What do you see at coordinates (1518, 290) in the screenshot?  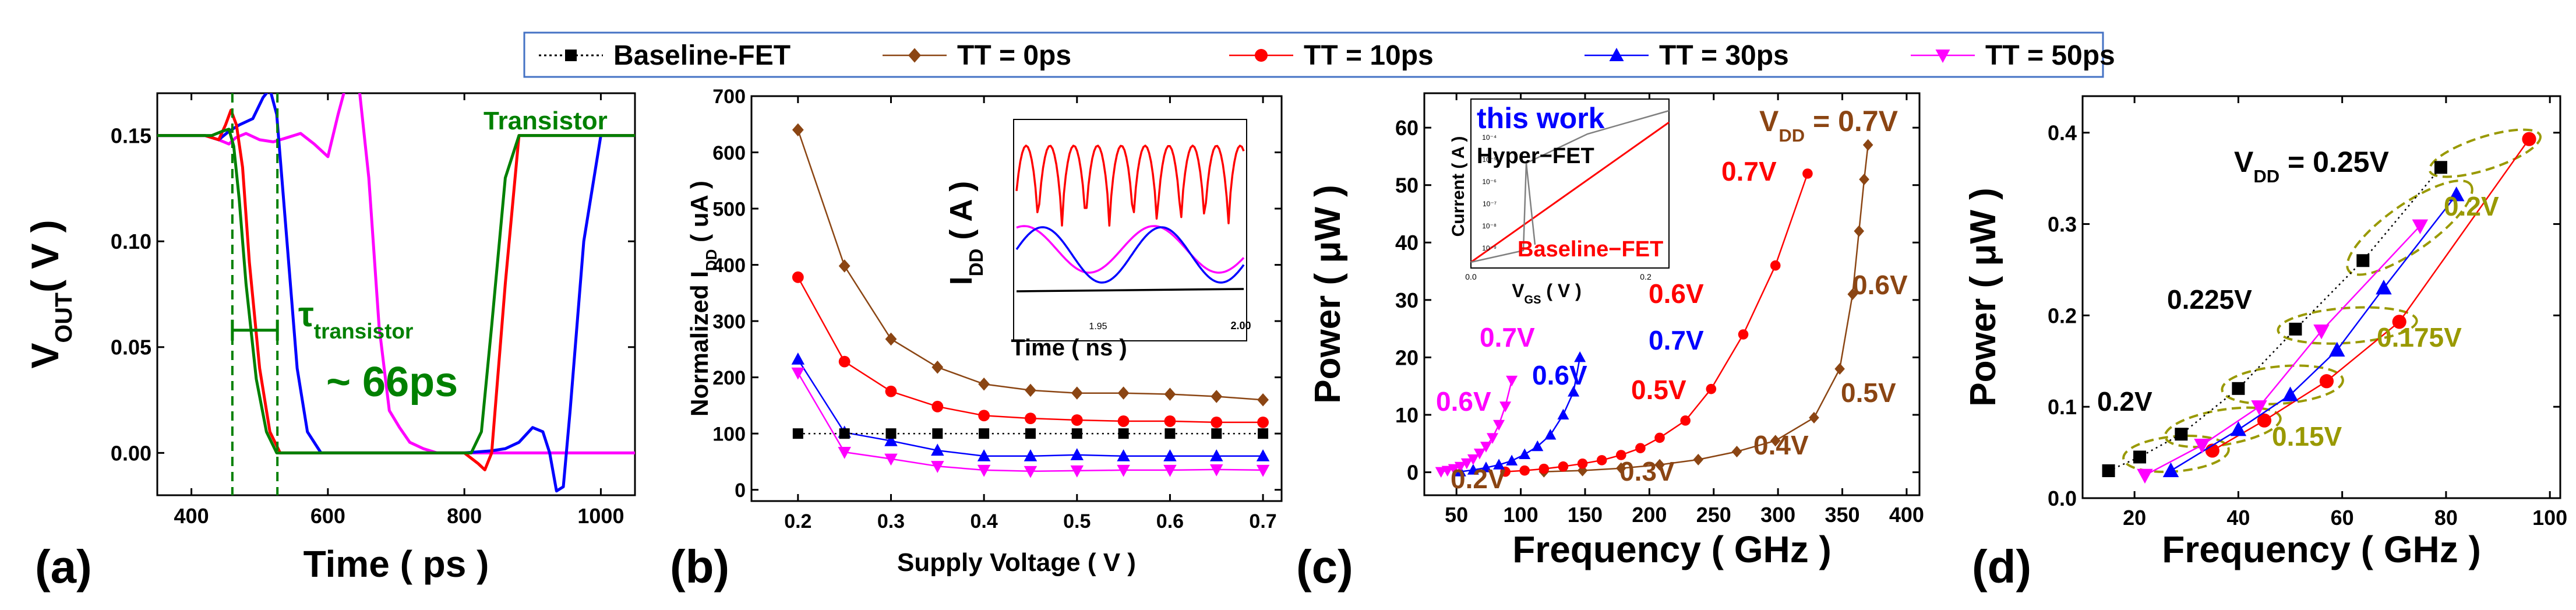 I see `inset-x-label-part: V` at bounding box center [1518, 290].